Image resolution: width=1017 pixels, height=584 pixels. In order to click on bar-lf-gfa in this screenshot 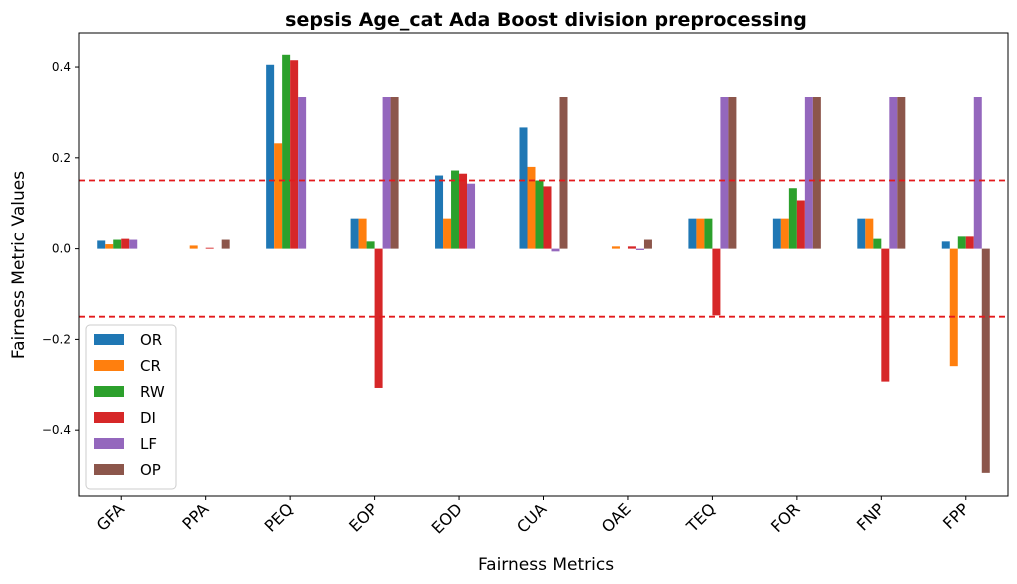, I will do `click(133, 244)`.